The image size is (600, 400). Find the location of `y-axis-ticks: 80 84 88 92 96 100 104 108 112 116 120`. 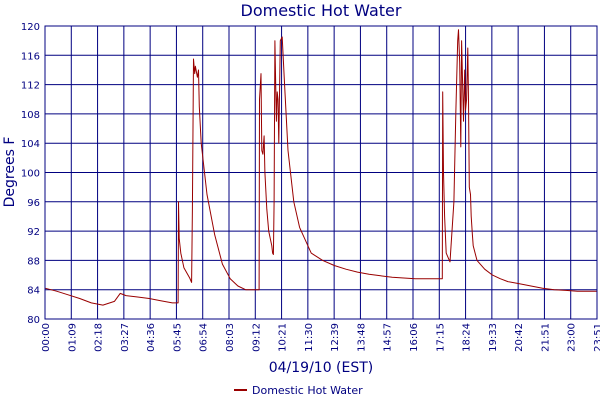

y-axis-ticks: 80 84 88 92 96 100 104 108 112 116 120 is located at coordinates (30, 174).